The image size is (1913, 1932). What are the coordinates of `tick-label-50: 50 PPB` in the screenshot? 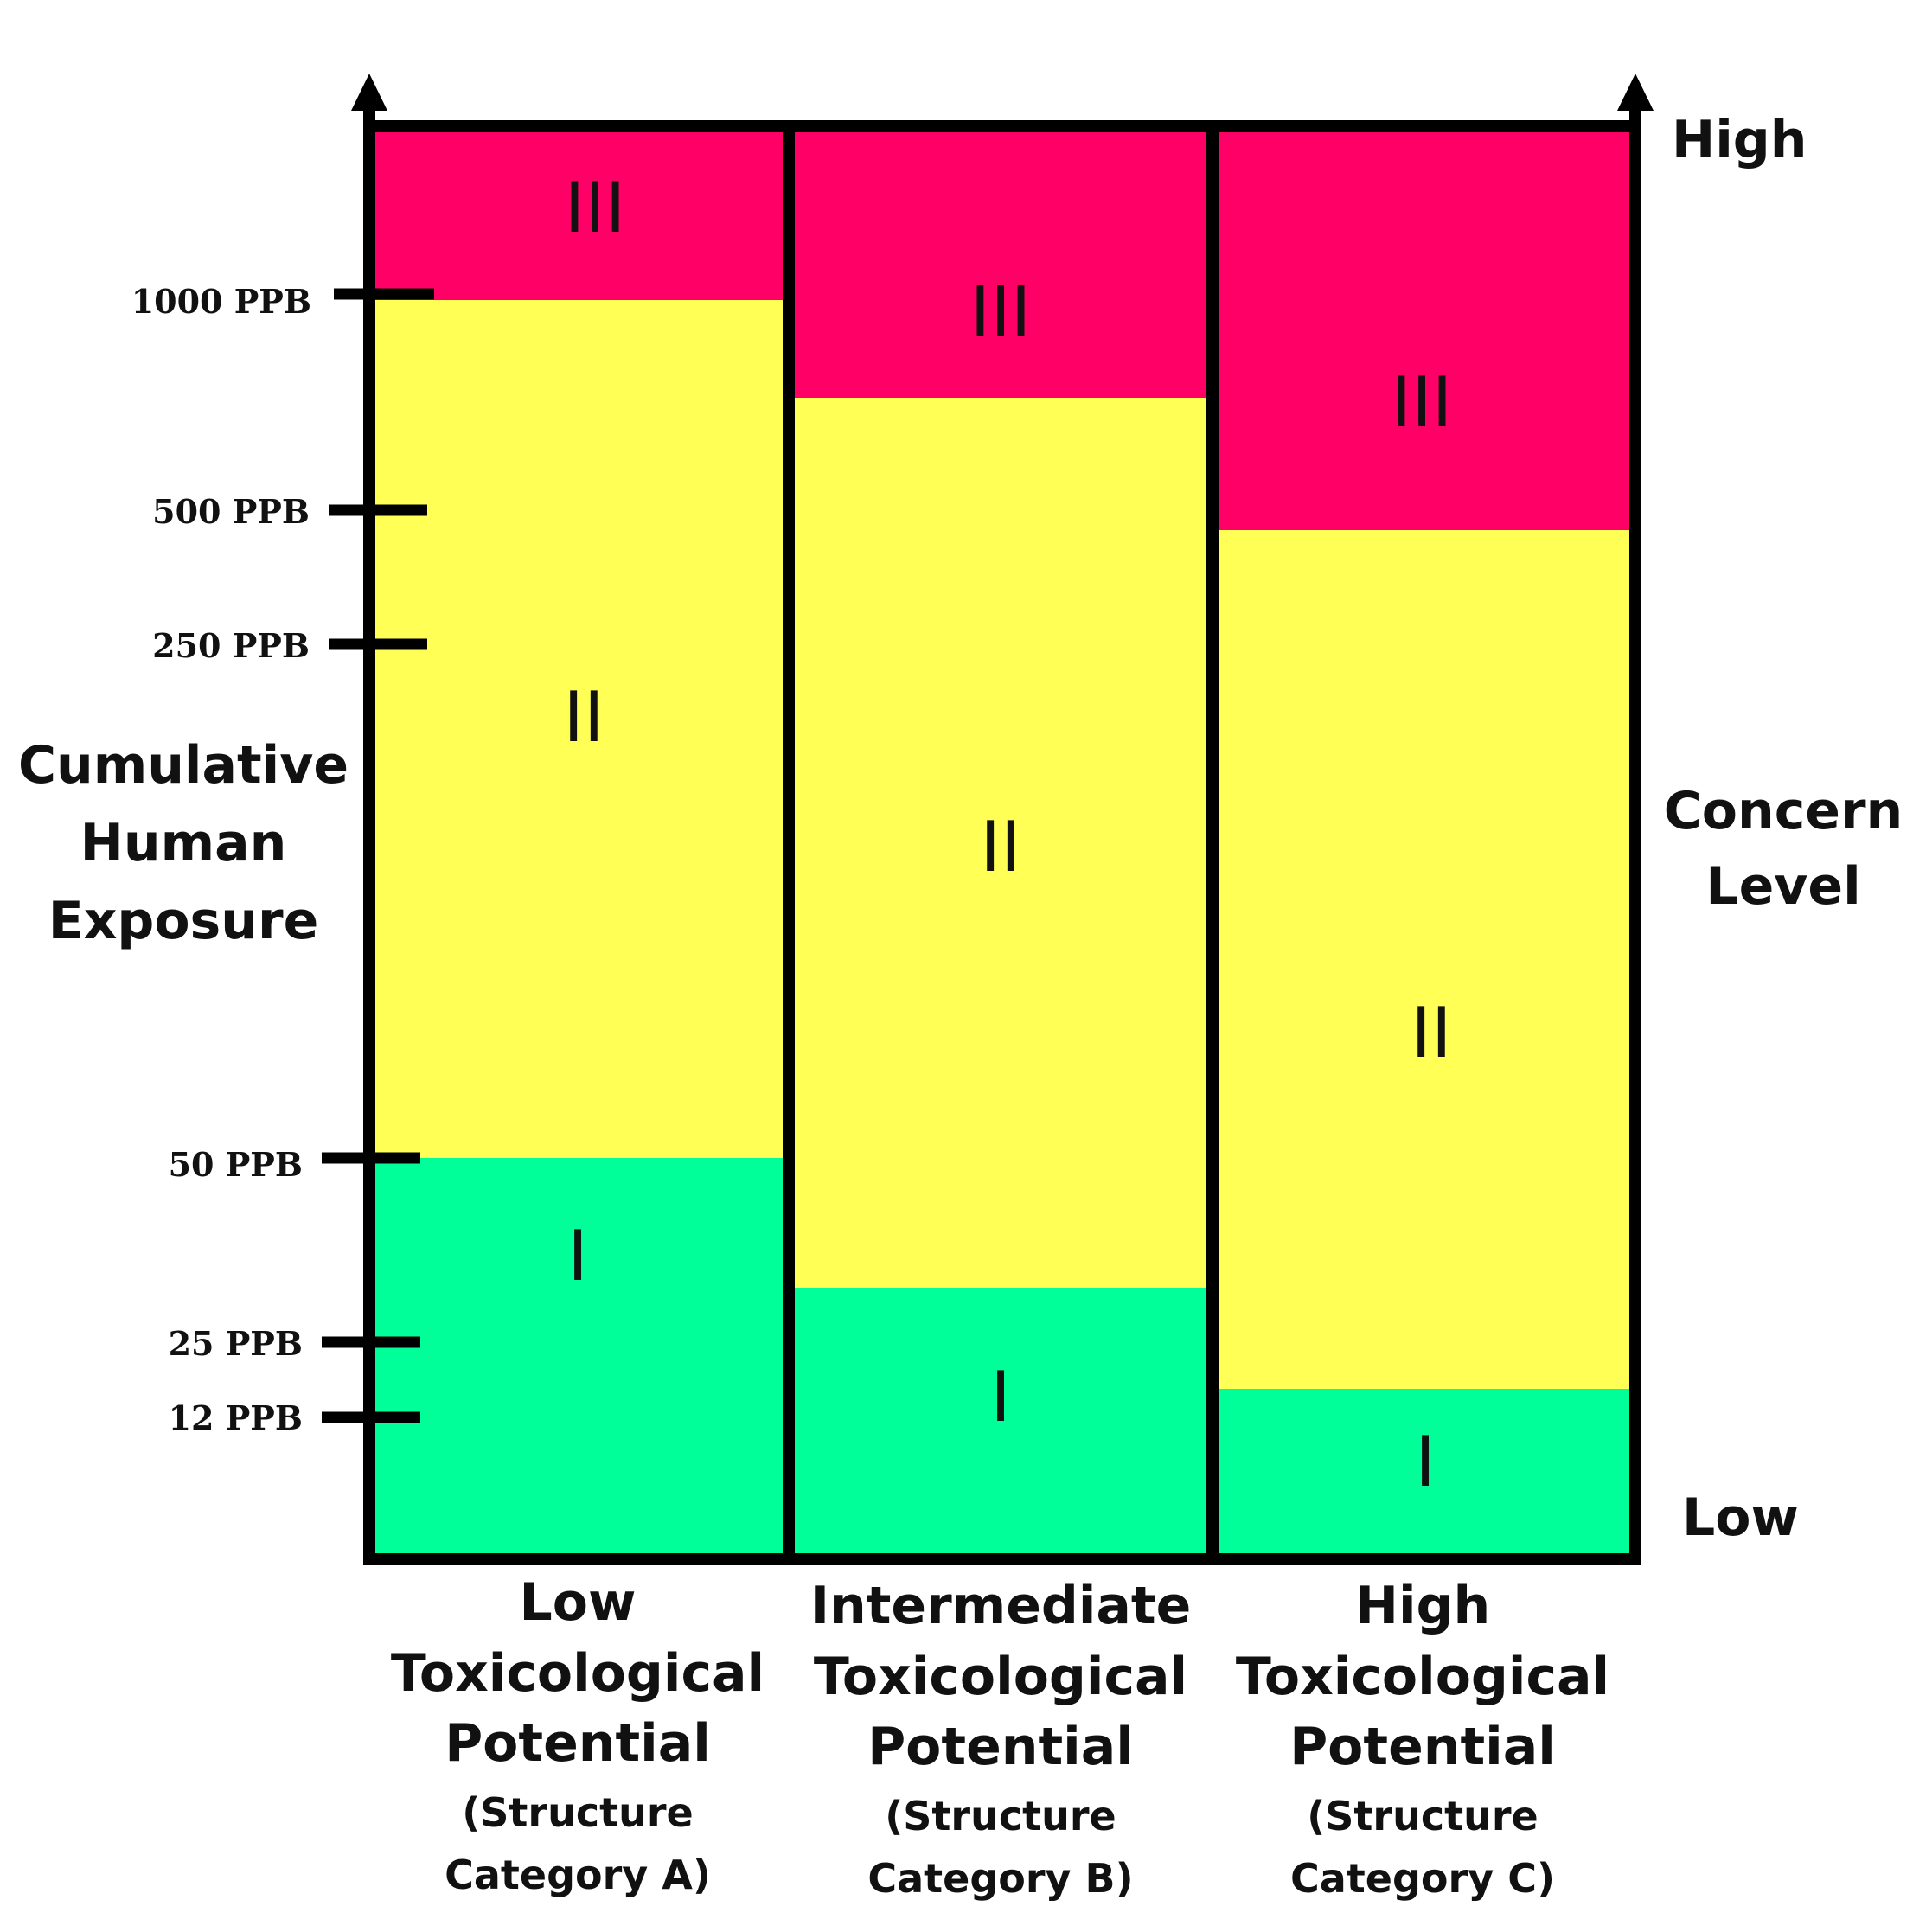 It's located at (236, 1164).